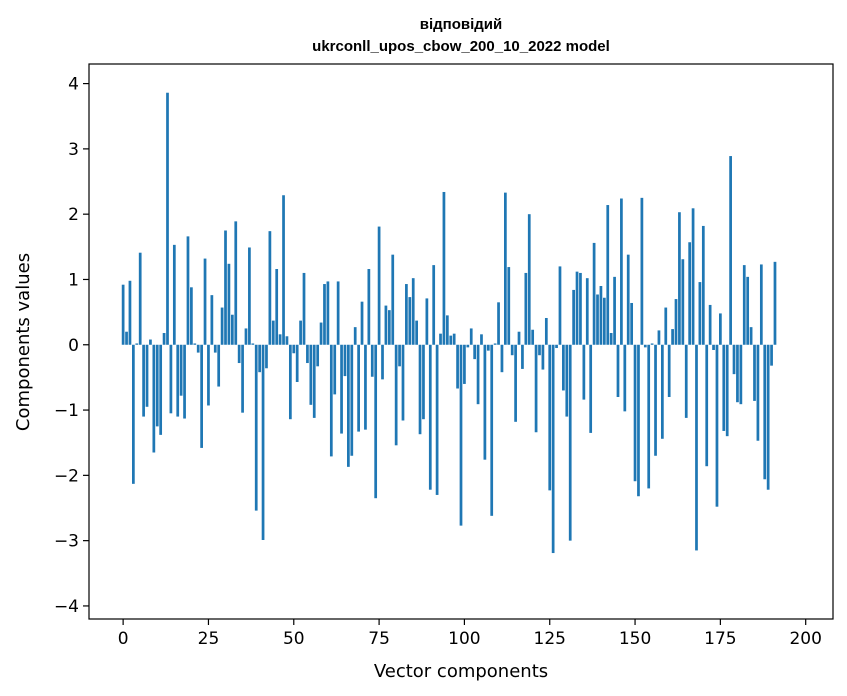  Describe the element at coordinates (461, 46) in the screenshot. I see `chart-title-line-2: ukrconll_upos_cbow_200_10_2022 model` at that location.